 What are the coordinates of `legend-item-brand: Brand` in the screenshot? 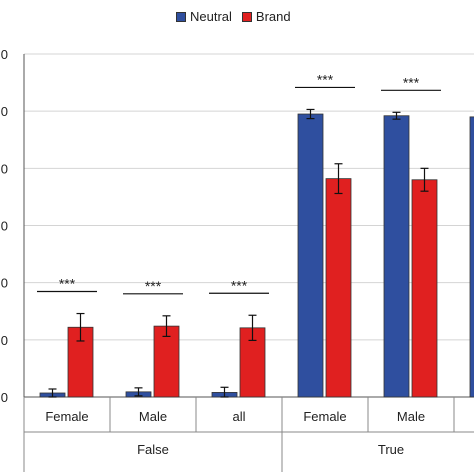 It's located at (266, 16).